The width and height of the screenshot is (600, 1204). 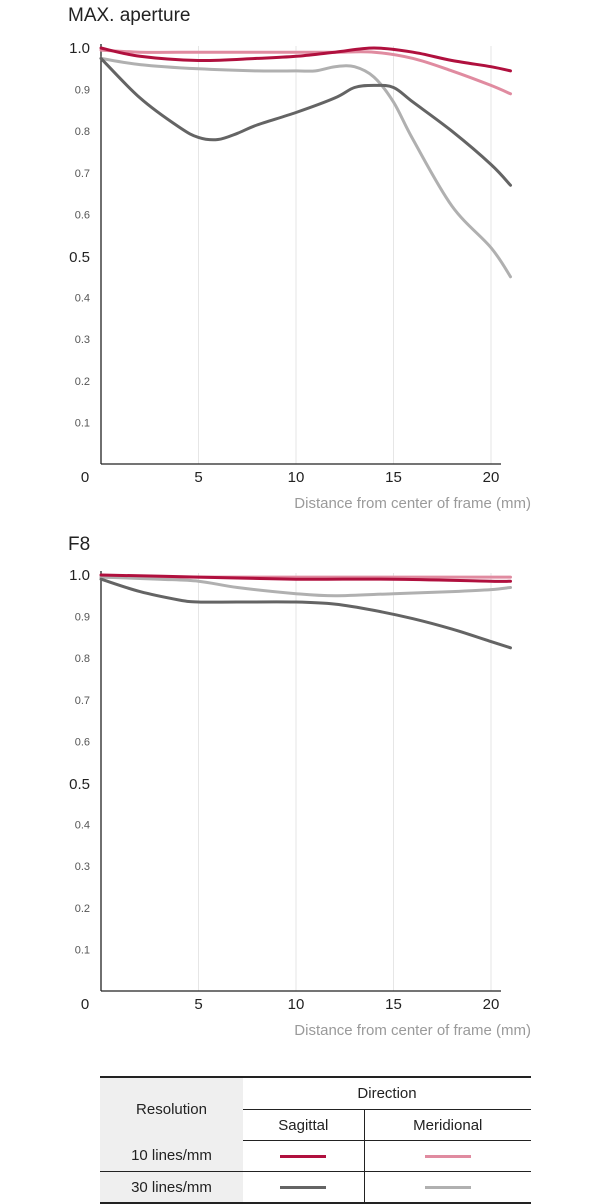 I want to click on legend-row-30-label: 30 lines/mm, so click(x=171, y=1187).